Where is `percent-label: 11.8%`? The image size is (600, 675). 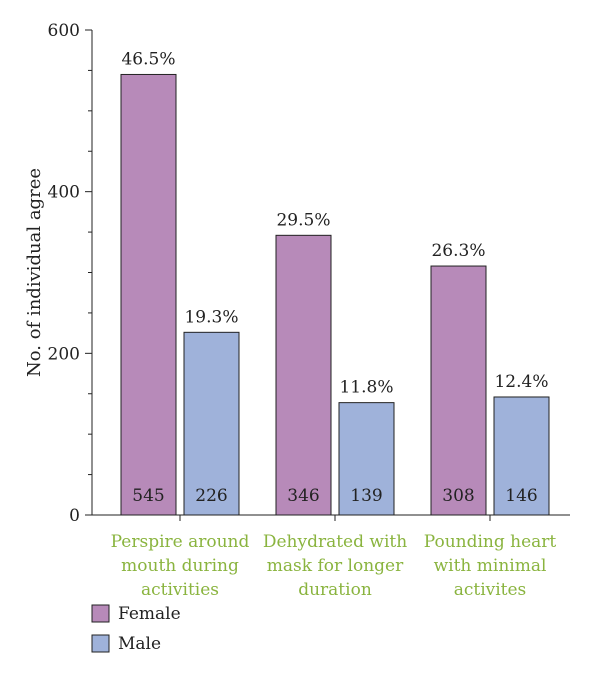
percent-label: 11.8% is located at coordinates (366, 388).